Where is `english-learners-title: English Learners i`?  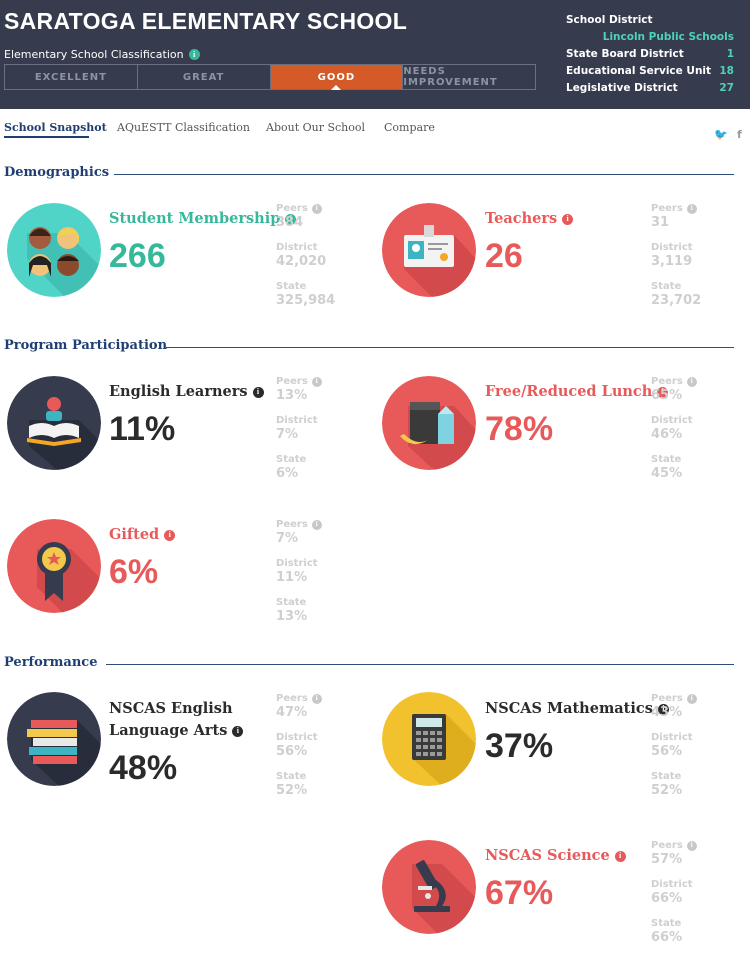
english-learners-title: English Learners i is located at coordinates (186, 392).